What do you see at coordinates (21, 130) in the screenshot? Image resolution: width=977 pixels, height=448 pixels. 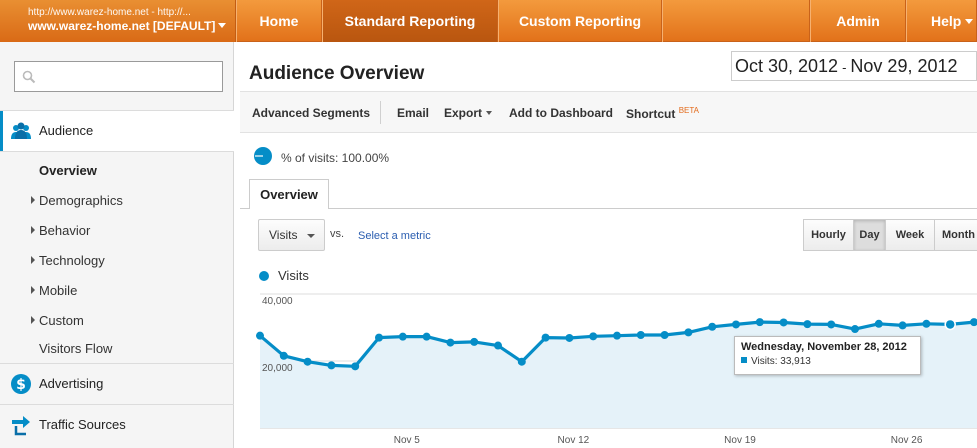 I see `audience-icon` at bounding box center [21, 130].